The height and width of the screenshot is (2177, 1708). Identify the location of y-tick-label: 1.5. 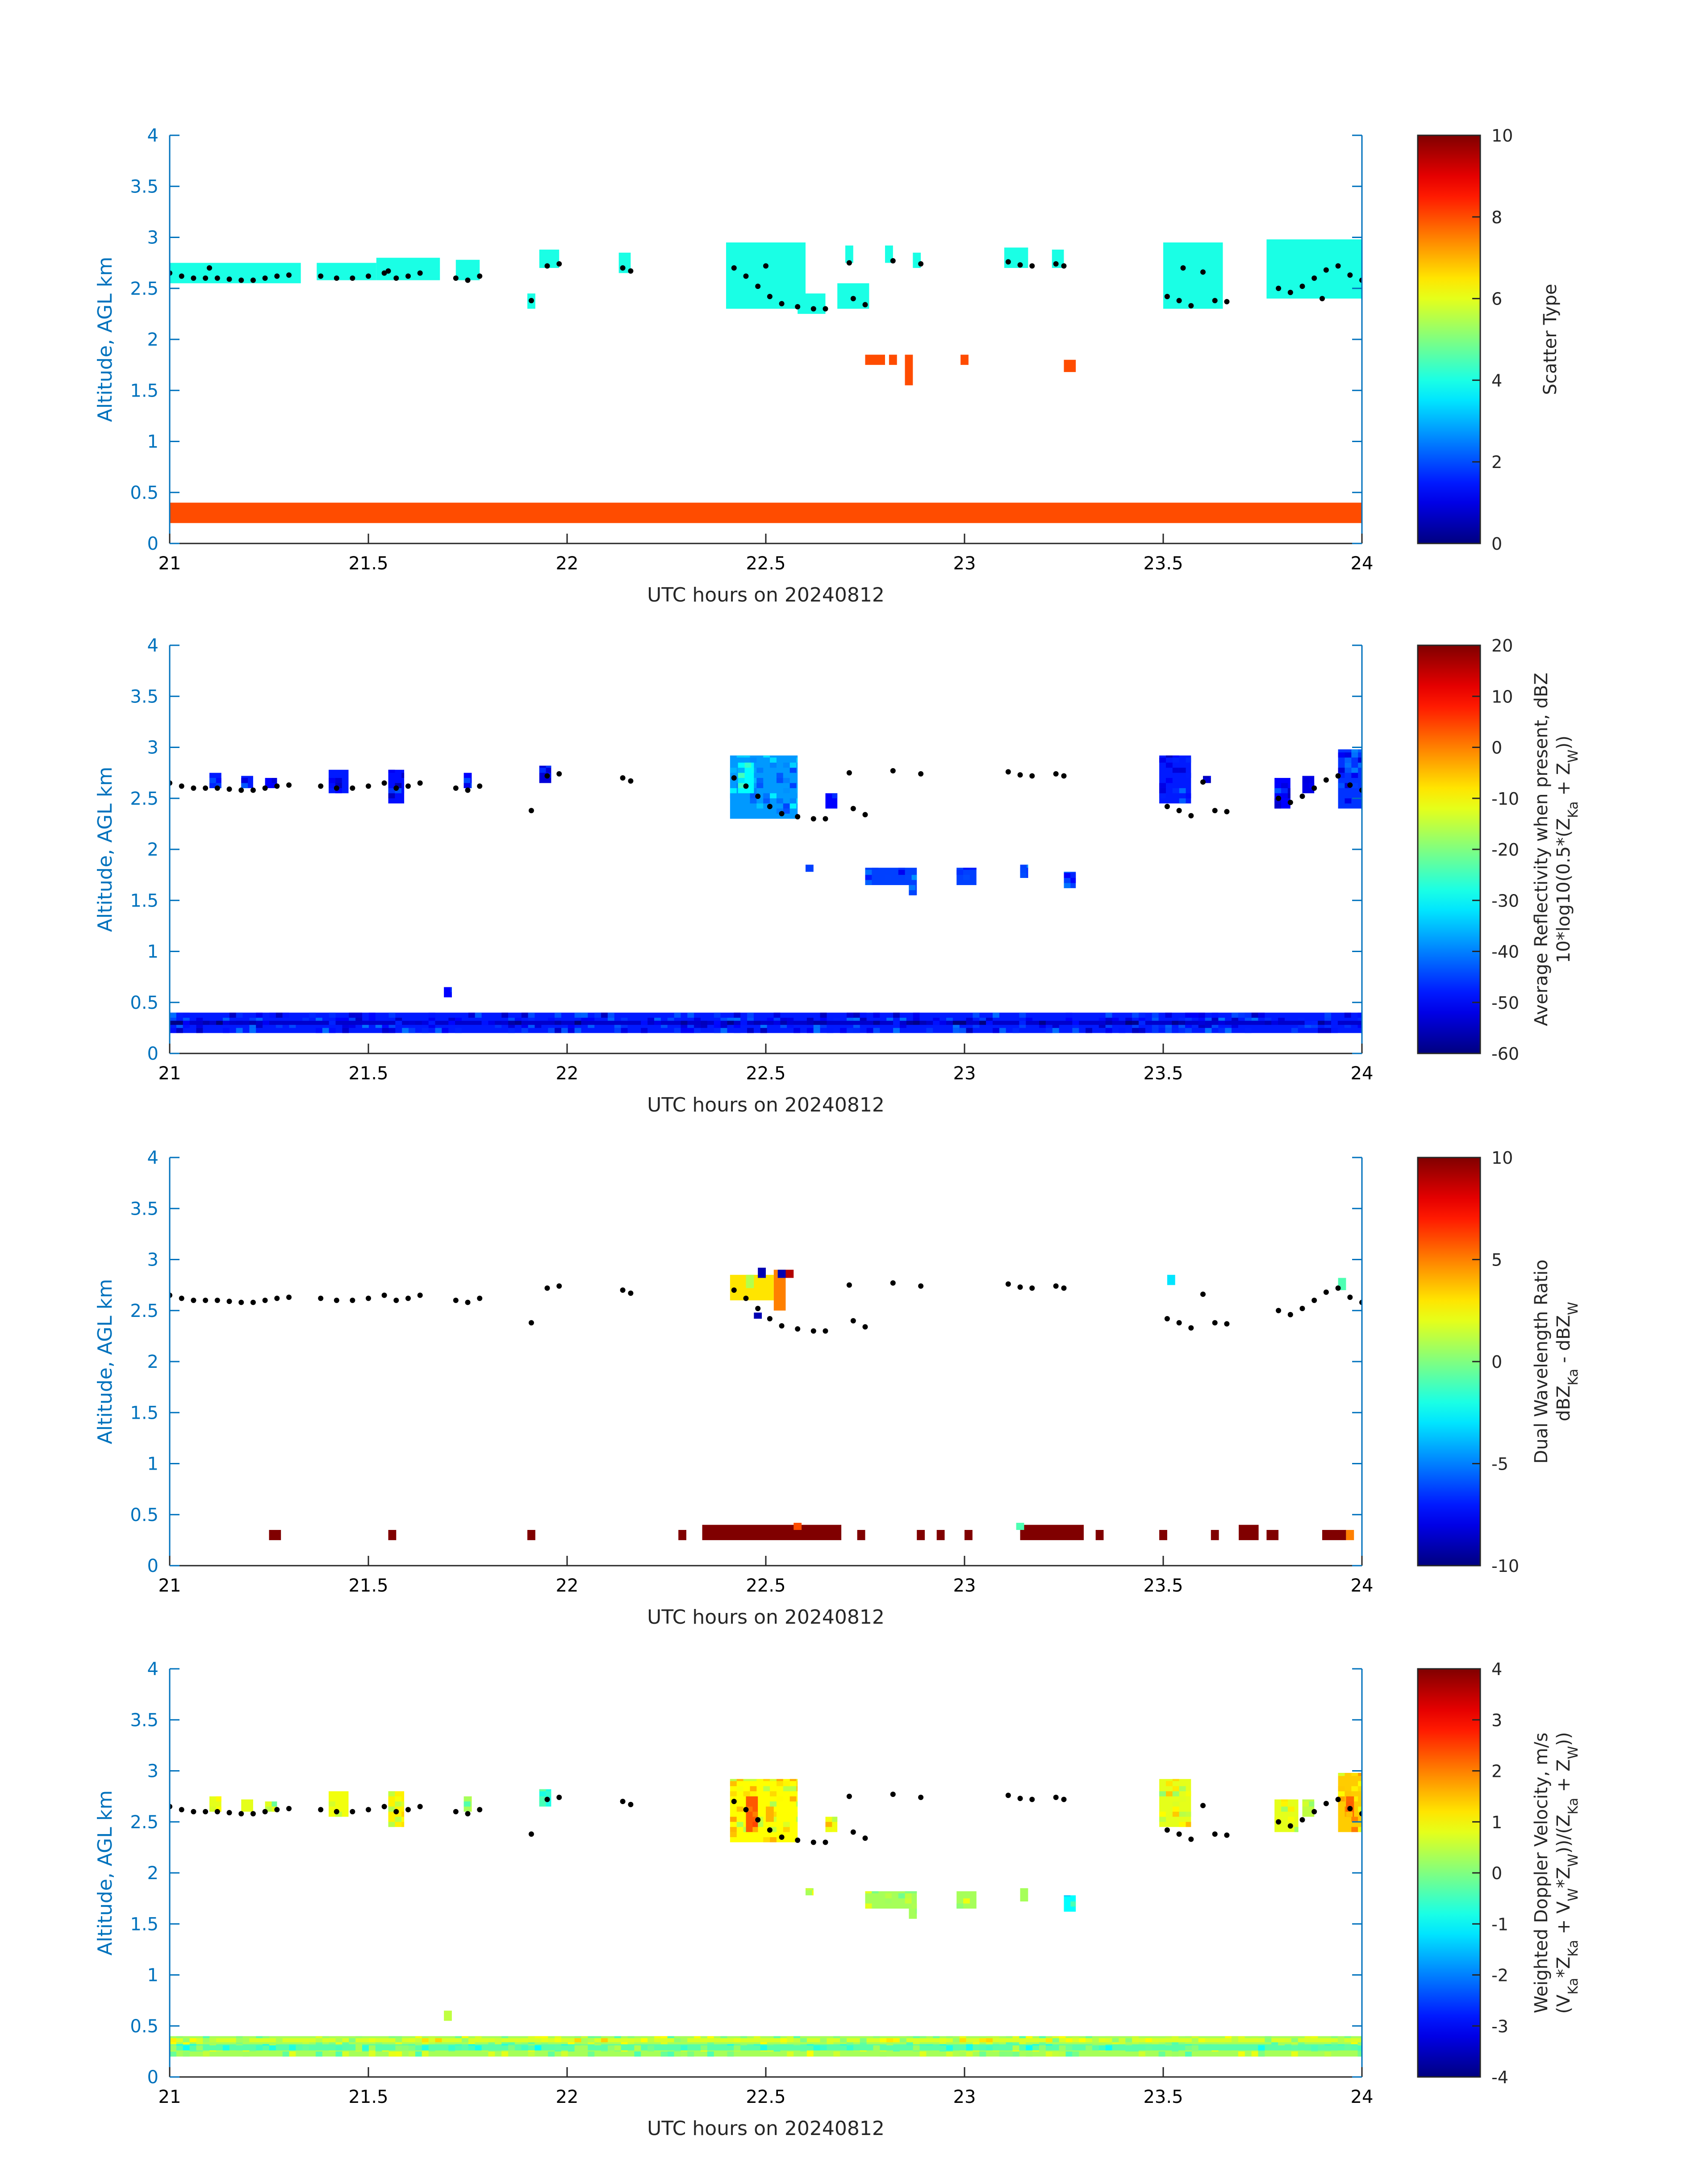
(144, 1924).